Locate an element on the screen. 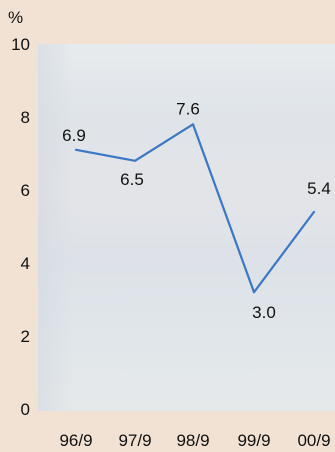 Image resolution: width=335 pixels, height=452 pixels. x-tick-label: 99/9 is located at coordinates (253, 440).